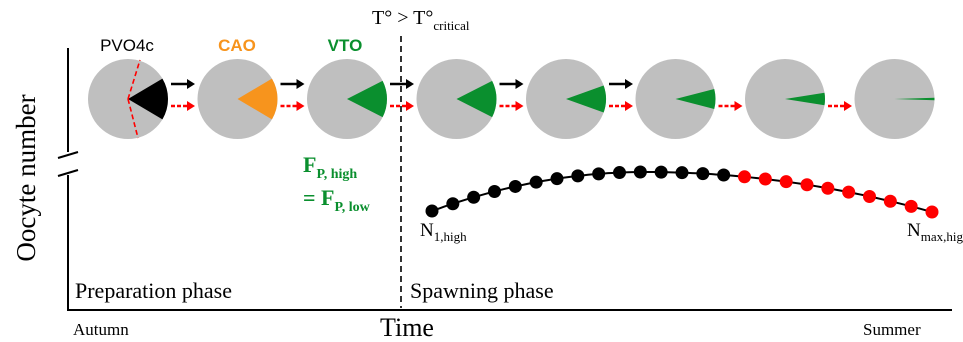 This screenshot has width=963, height=342. I want to click on x-start-label: Autumn, so click(101, 329).